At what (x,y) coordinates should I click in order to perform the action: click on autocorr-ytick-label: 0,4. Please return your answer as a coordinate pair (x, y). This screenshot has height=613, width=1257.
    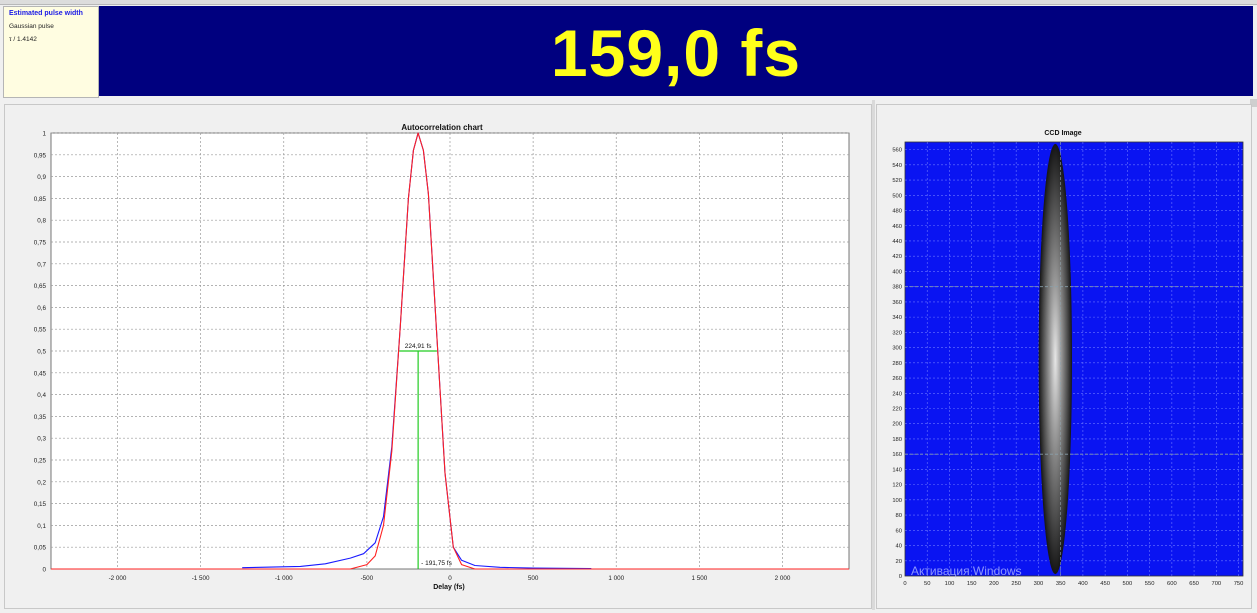
    Looking at the image, I should click on (41, 395).